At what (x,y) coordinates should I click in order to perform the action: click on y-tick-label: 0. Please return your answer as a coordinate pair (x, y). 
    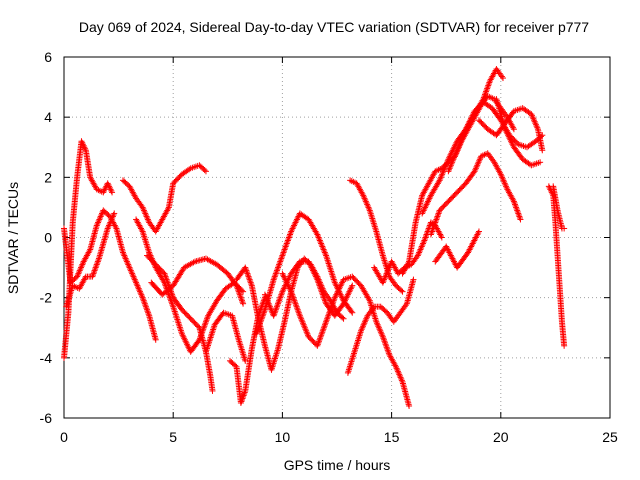
    Looking at the image, I should click on (48, 238).